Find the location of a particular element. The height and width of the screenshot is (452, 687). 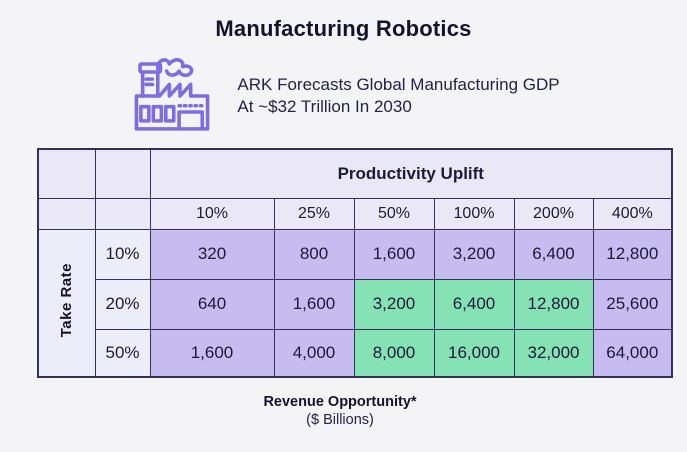

table-cell: 640 is located at coordinates (212, 304).